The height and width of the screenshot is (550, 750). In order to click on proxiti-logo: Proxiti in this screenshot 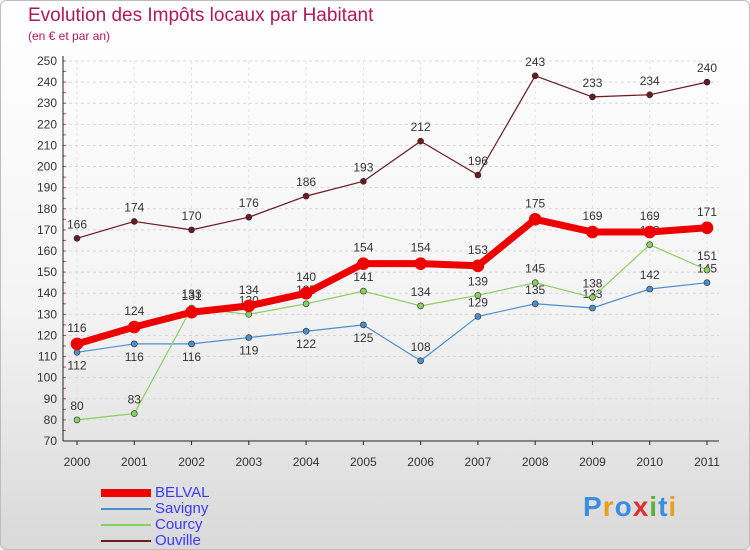, I will do `click(630, 507)`.